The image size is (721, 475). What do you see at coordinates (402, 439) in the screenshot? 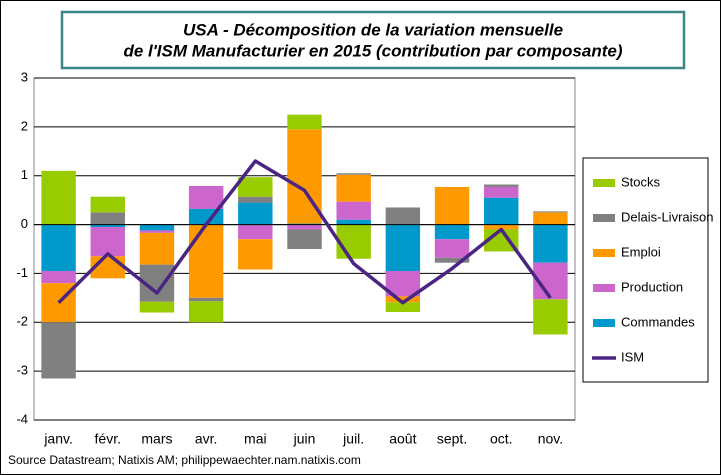
I see `x-tick-label: août` at bounding box center [402, 439].